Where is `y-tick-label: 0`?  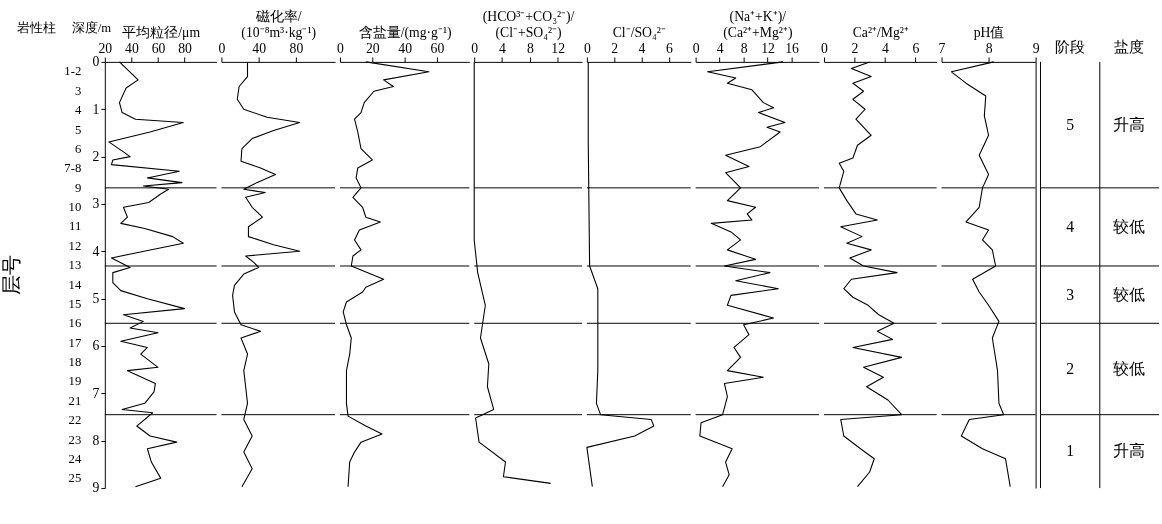 y-tick-label: 0 is located at coordinates (96, 62).